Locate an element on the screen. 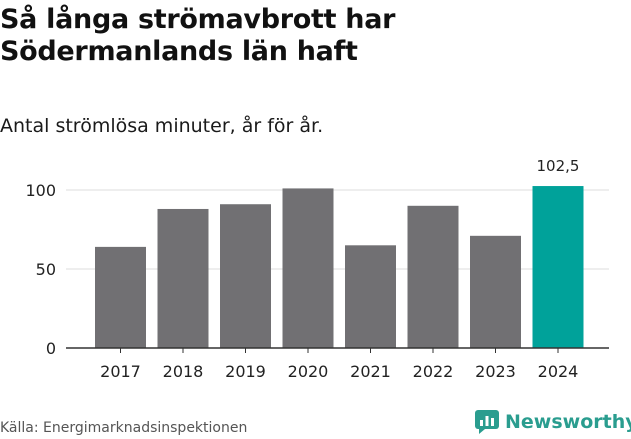  bar-2021 is located at coordinates (370, 296).